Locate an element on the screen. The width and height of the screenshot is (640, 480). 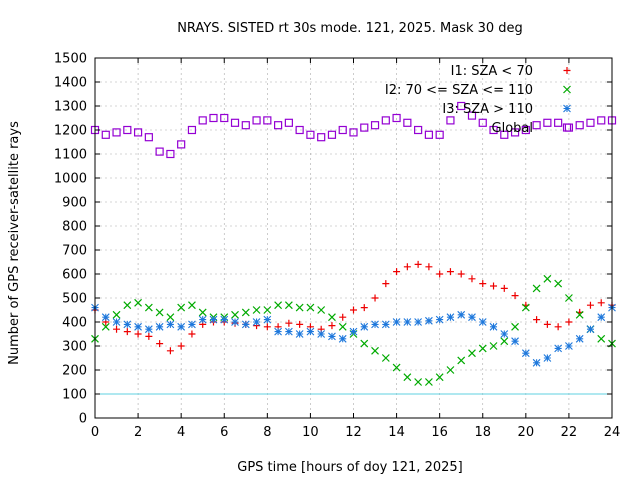
x-tick-label: 2 is located at coordinates (138, 432).